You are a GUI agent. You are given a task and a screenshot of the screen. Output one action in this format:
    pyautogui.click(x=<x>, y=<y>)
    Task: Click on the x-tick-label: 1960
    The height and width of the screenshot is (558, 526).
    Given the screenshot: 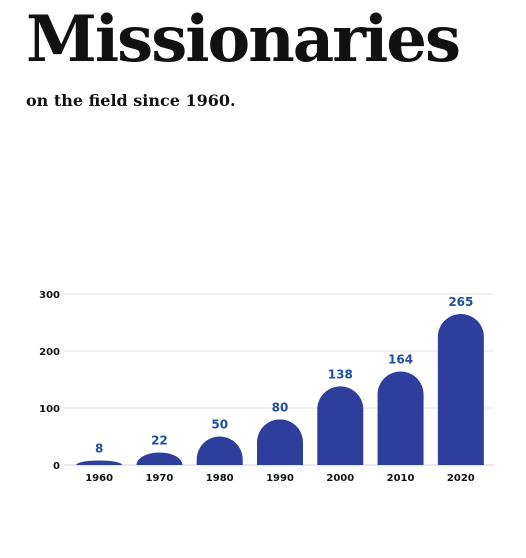 What is the action you would take?
    pyautogui.click(x=99, y=478)
    